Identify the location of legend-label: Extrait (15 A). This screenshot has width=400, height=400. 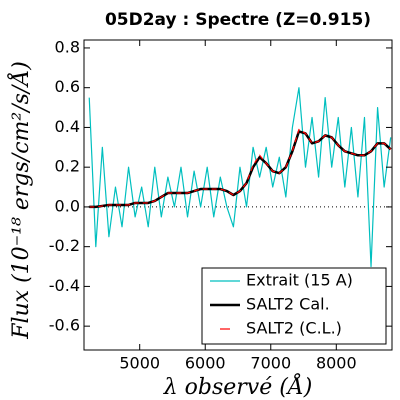
(299, 280).